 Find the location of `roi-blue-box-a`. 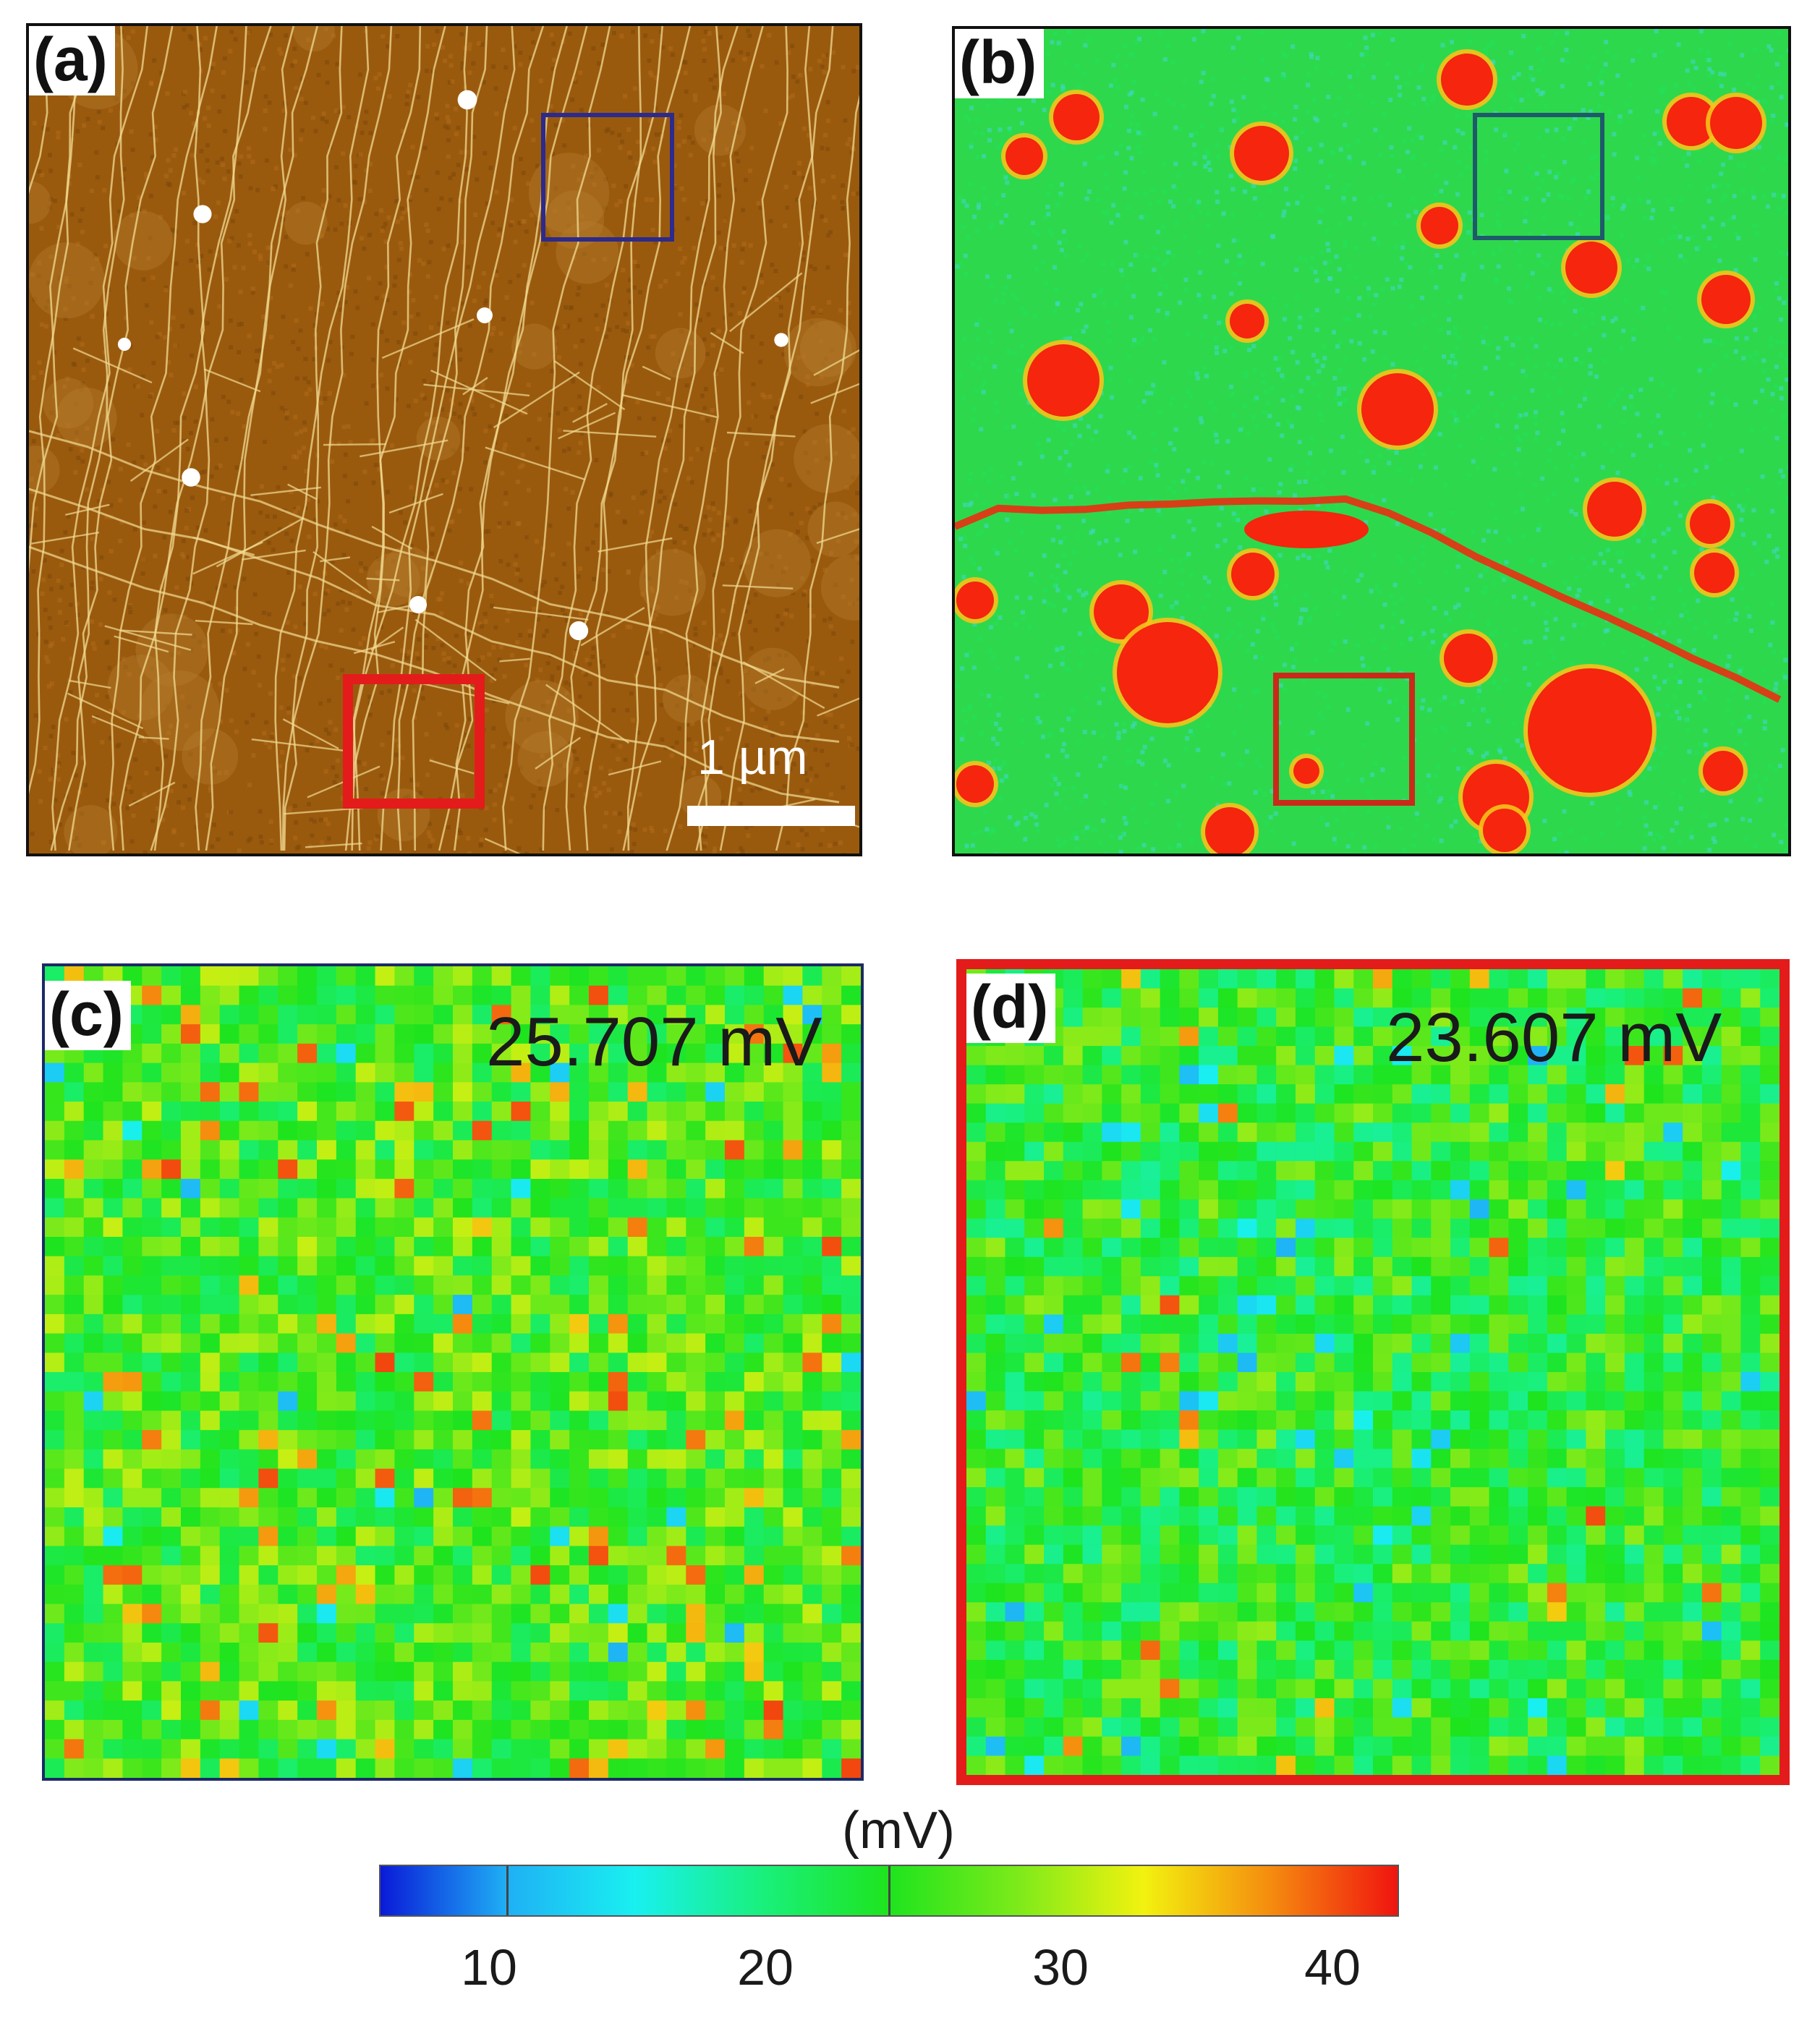

roi-blue-box-a is located at coordinates (607, 177).